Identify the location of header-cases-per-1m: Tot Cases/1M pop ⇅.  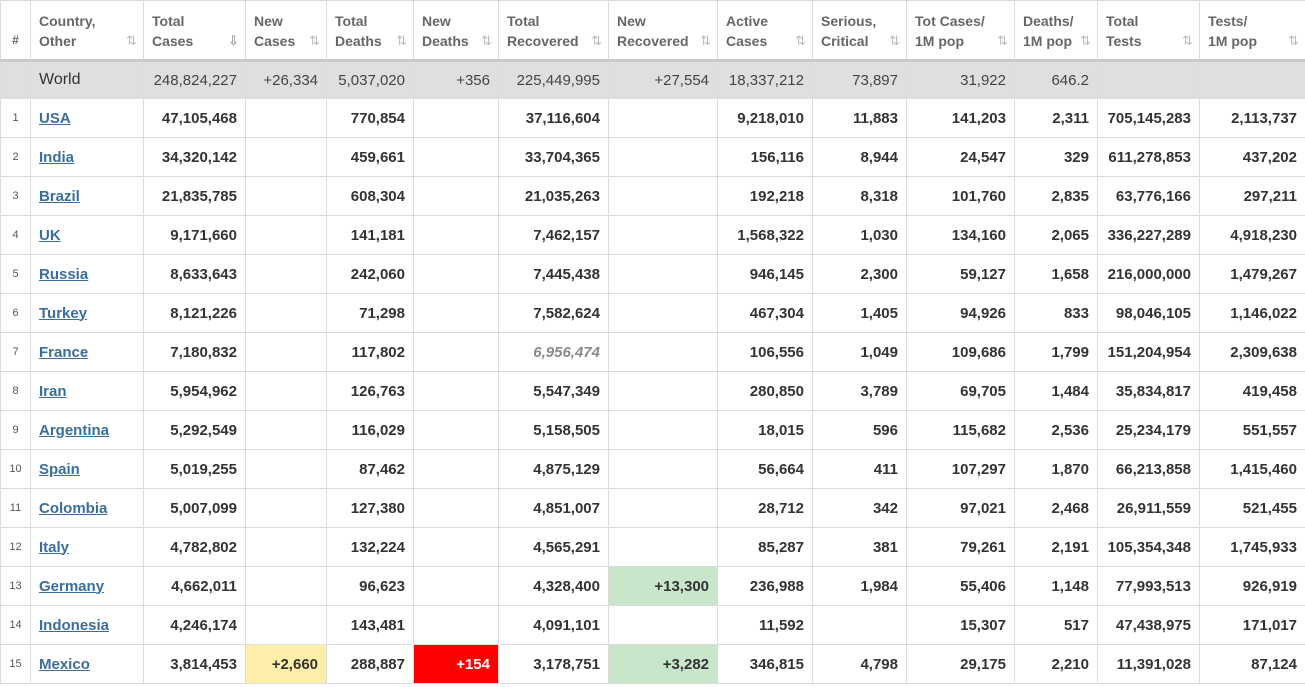
(960, 30).